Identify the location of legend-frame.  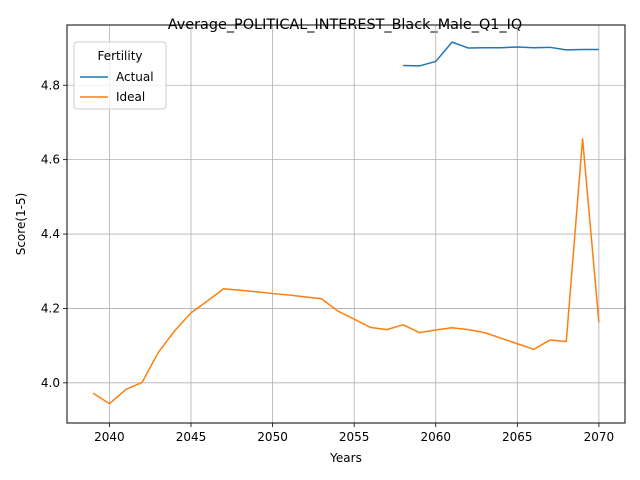
(120, 75).